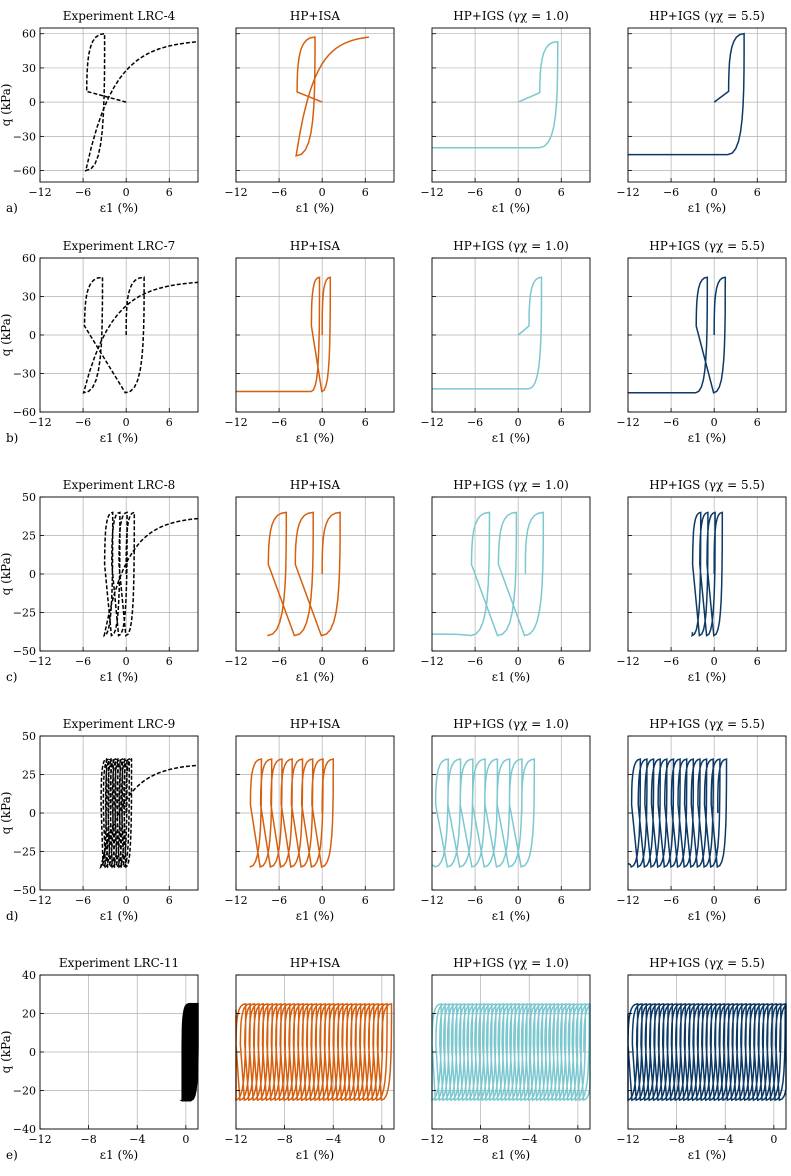 This screenshot has height=1176, width=791. What do you see at coordinates (24, 651) in the screenshot?
I see `y-tick-label: −50` at bounding box center [24, 651].